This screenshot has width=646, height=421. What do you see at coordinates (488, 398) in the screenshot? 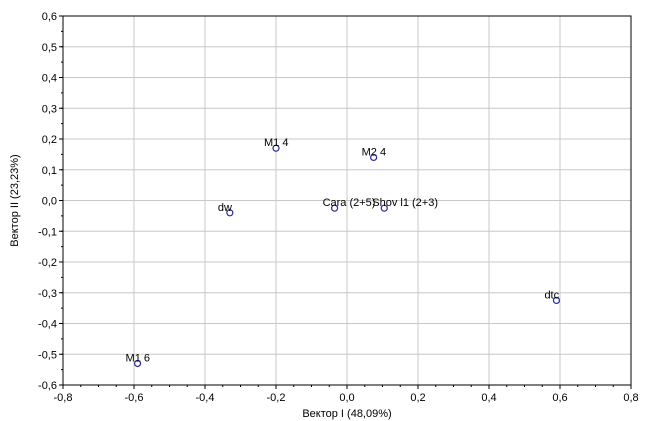
I see `x-tick-label: 0,4` at bounding box center [488, 398].